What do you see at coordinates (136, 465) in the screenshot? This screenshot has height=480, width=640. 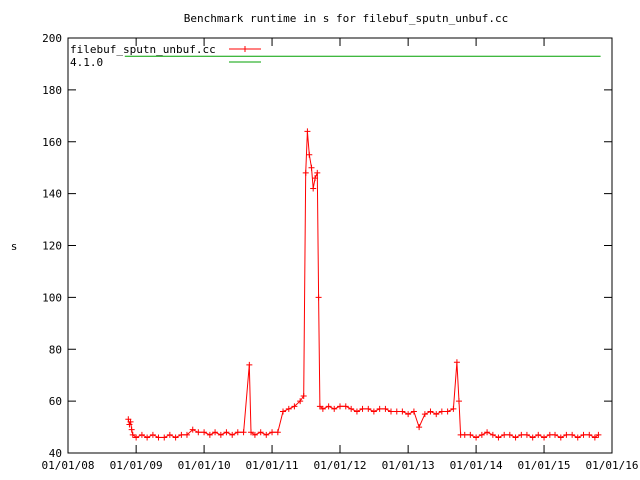 I see `x-tick-label: 01/01/09` at bounding box center [136, 465].